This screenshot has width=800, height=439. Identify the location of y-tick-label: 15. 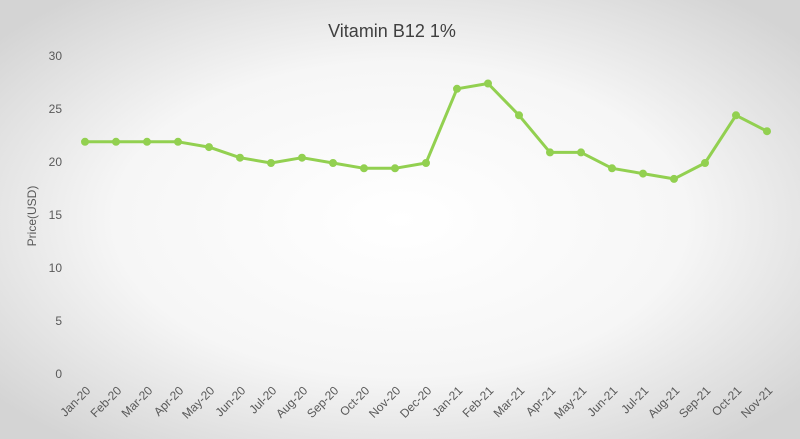
(56, 215).